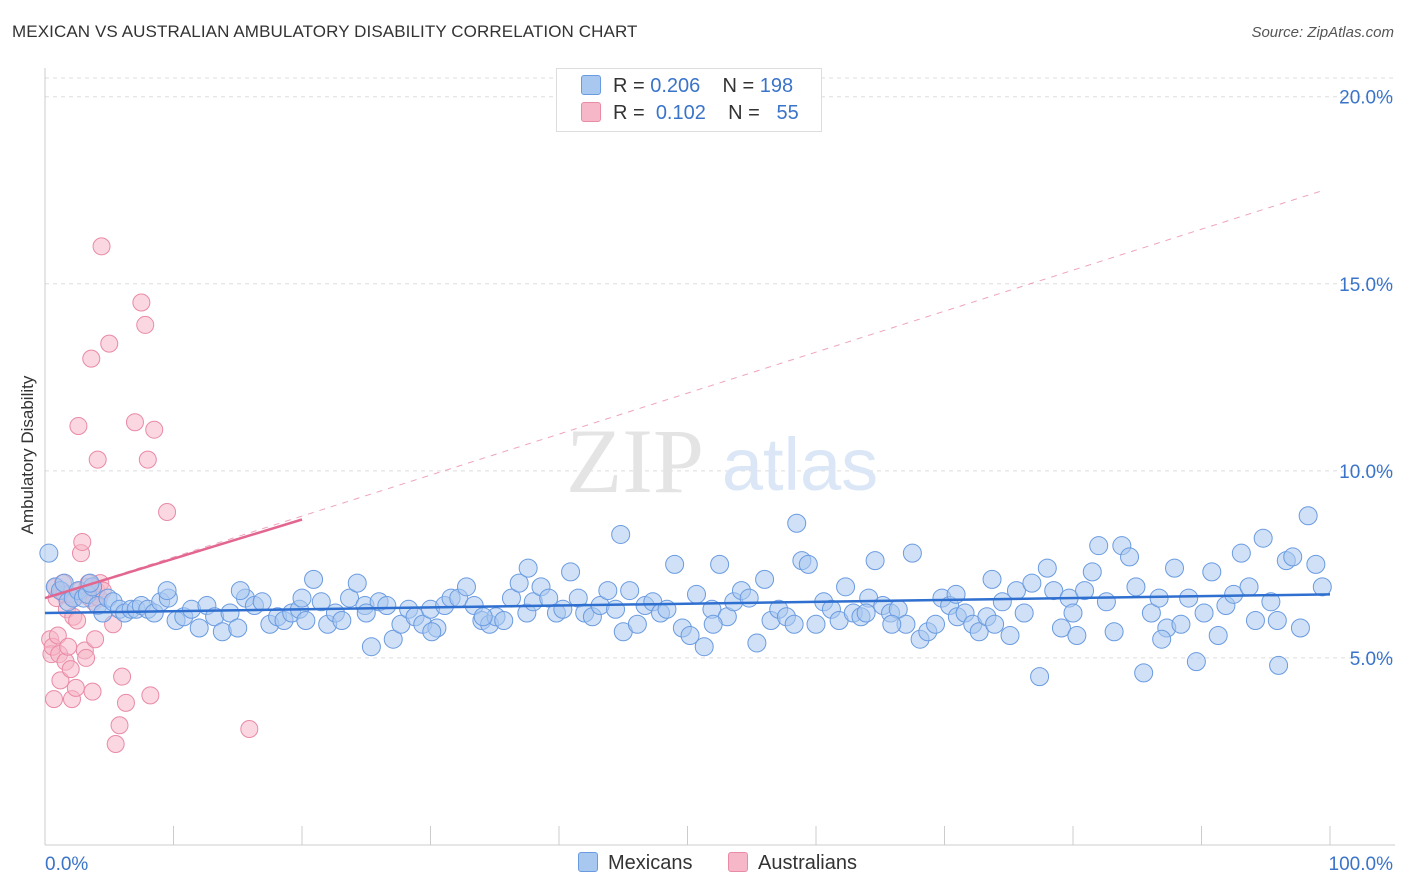 This screenshot has width=1406, height=892. Describe the element at coordinates (635, 863) in the screenshot. I see `series-legend-mexicans: Mexicans` at that location.